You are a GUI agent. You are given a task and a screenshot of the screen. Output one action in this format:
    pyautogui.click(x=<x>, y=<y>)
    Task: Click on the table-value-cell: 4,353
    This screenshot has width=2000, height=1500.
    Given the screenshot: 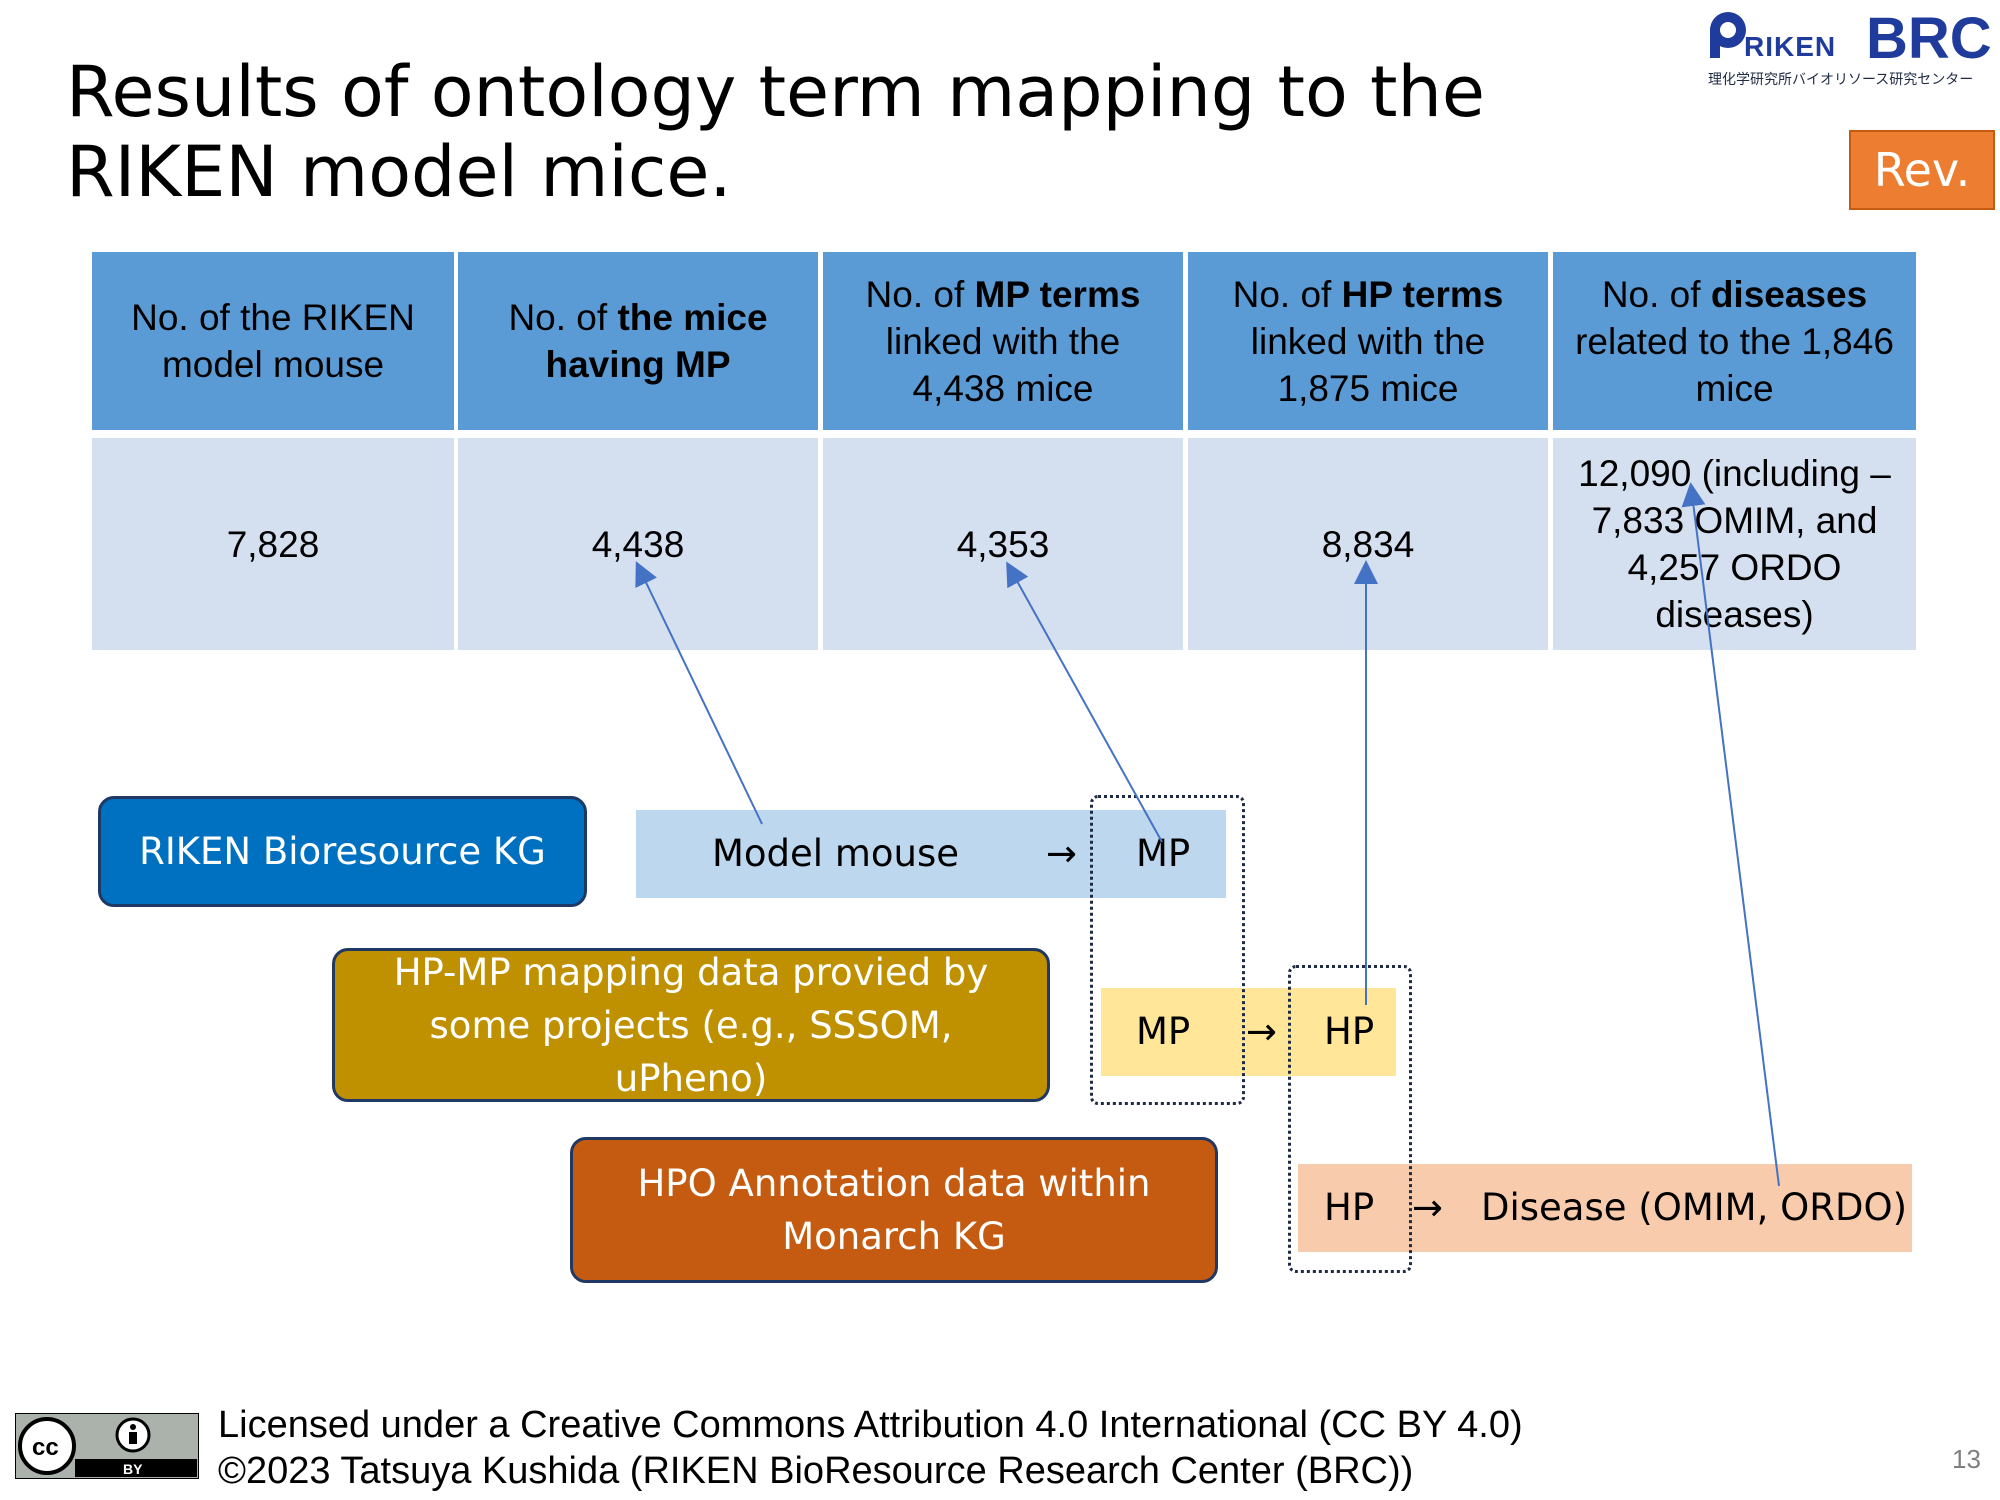 What is the action you would take?
    pyautogui.click(x=1003, y=544)
    